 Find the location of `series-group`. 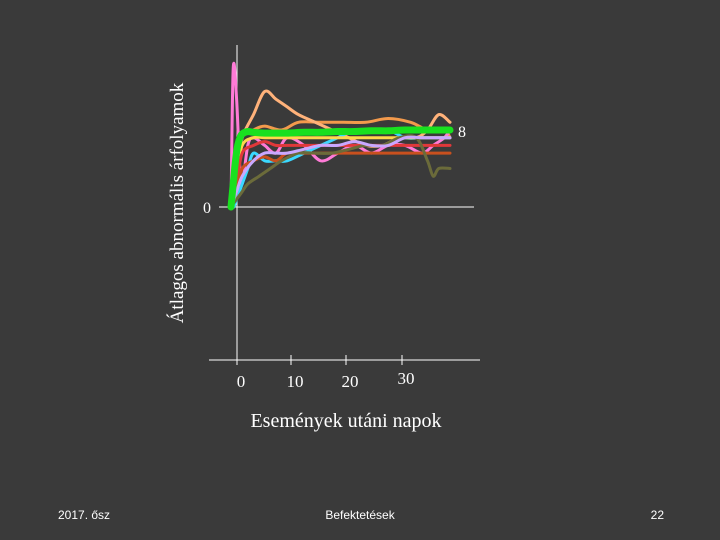

series-group is located at coordinates (340, 136).